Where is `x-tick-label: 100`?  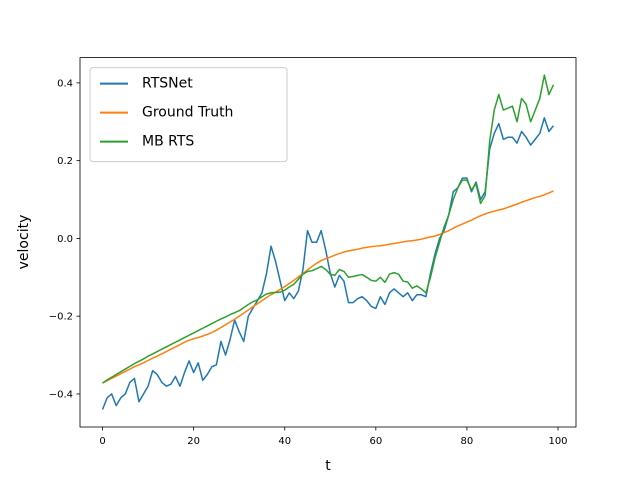
x-tick-label: 100 is located at coordinates (557, 441).